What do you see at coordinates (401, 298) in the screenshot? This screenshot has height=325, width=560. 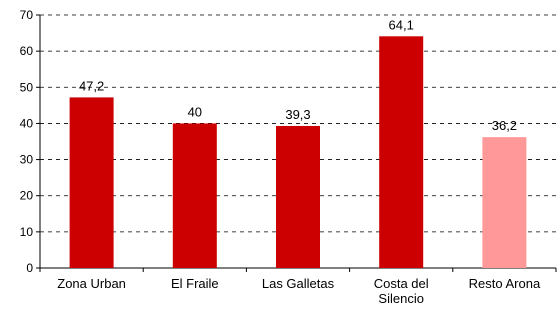 I see `category-label: Silencio` at bounding box center [401, 298].